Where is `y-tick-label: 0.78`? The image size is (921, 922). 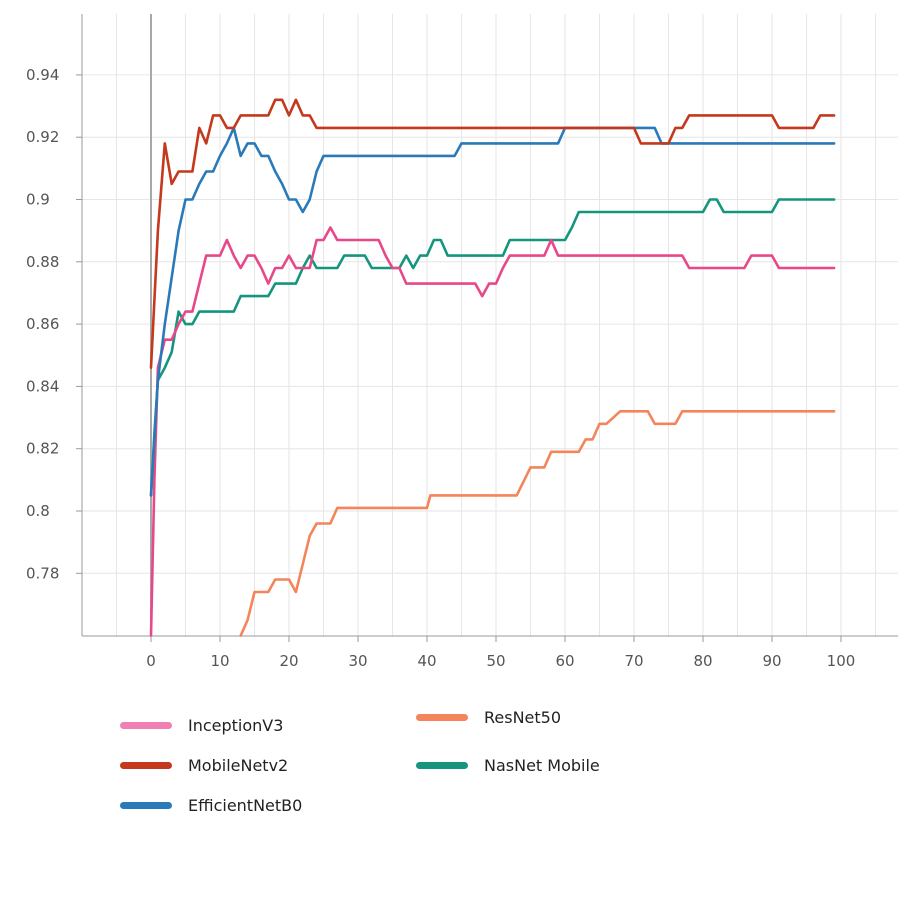 y-tick-label: 0.78 is located at coordinates (42, 573).